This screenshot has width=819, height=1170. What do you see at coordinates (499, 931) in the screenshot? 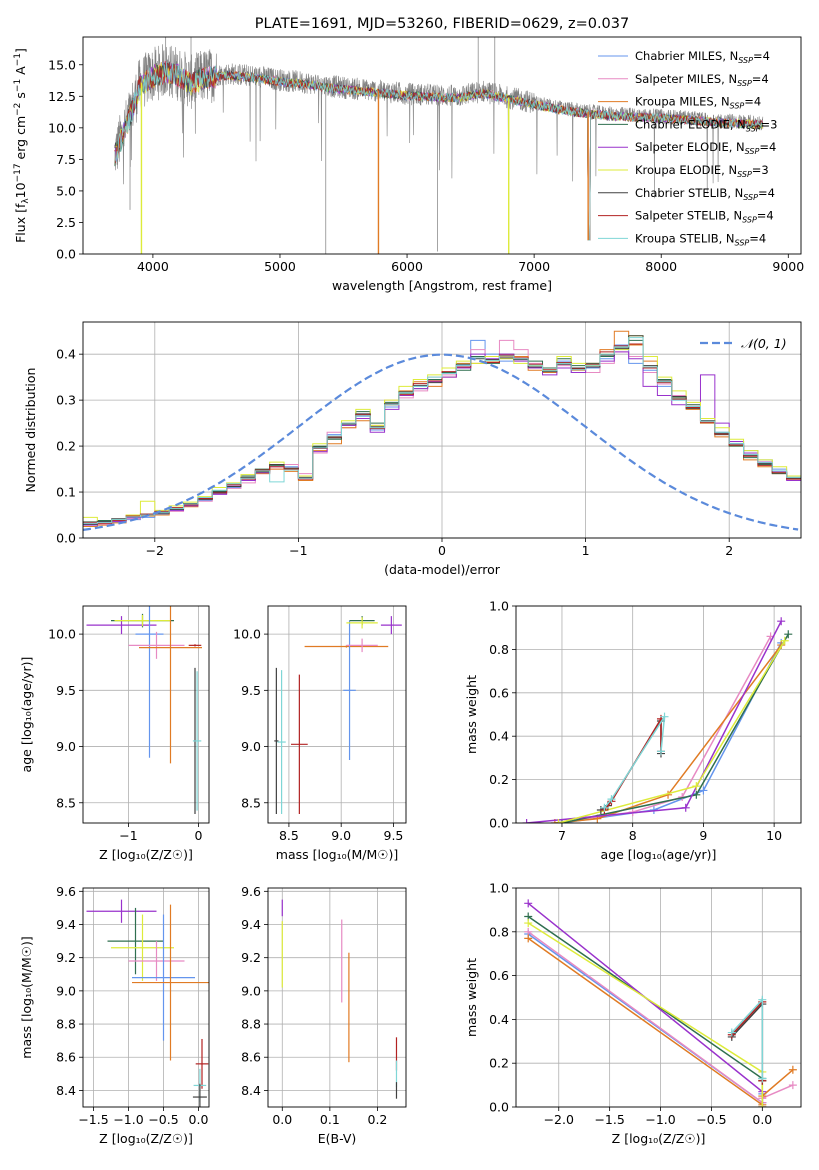
I see `y-tick-label: 0.8` at bounding box center [499, 931].